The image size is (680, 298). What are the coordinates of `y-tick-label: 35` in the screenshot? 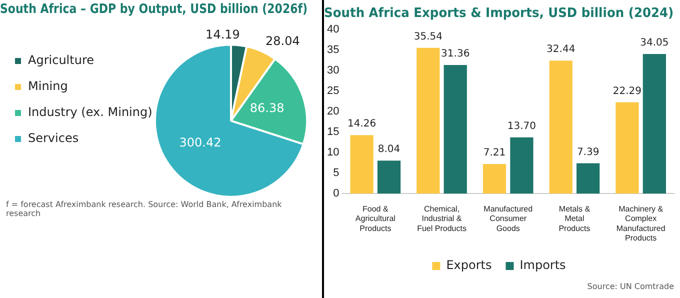 It's located at (333, 50).